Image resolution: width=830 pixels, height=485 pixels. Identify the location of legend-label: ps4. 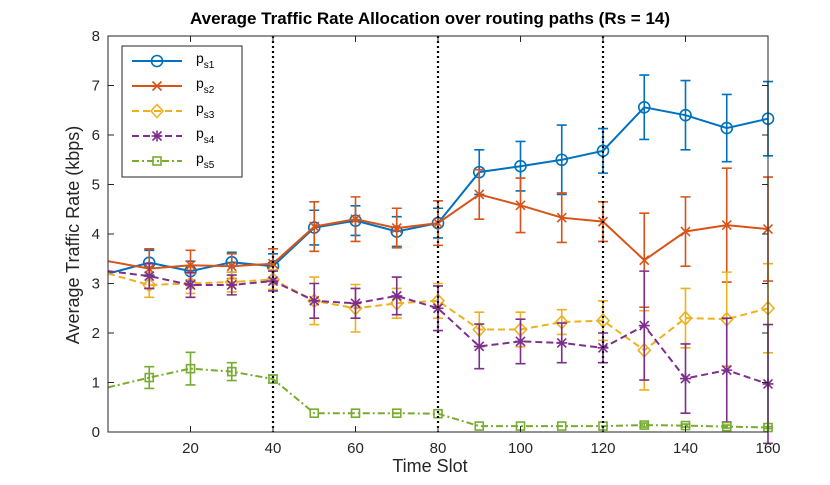
(205, 135).